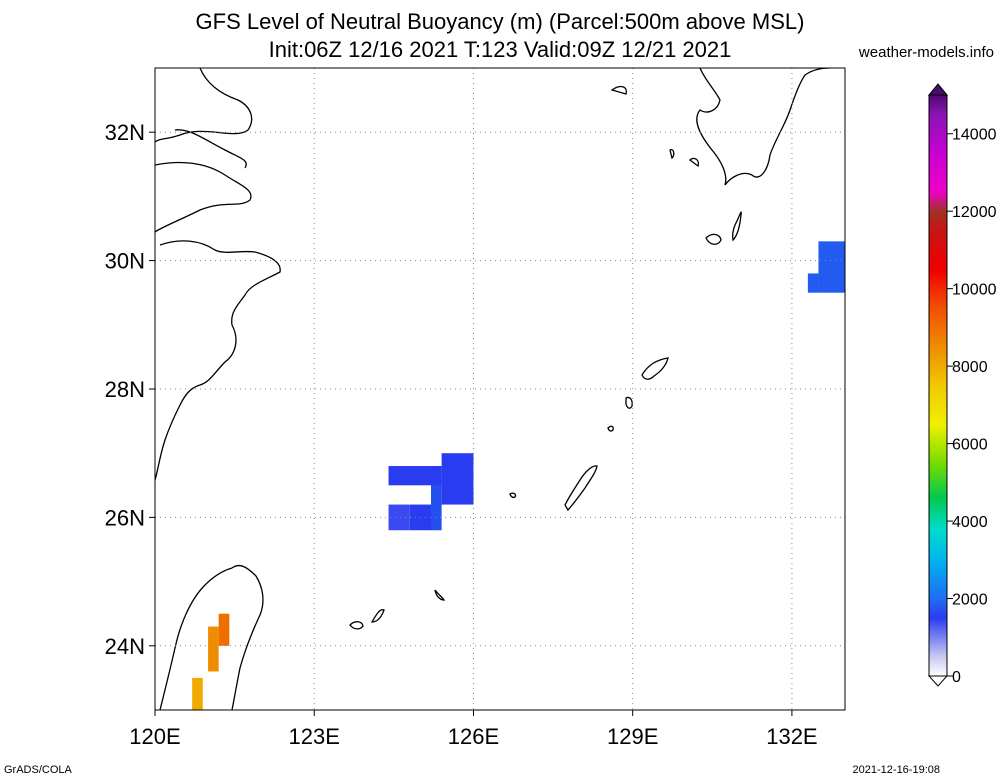 The image size is (1000, 779). I want to click on coastline-amami, so click(655, 368).